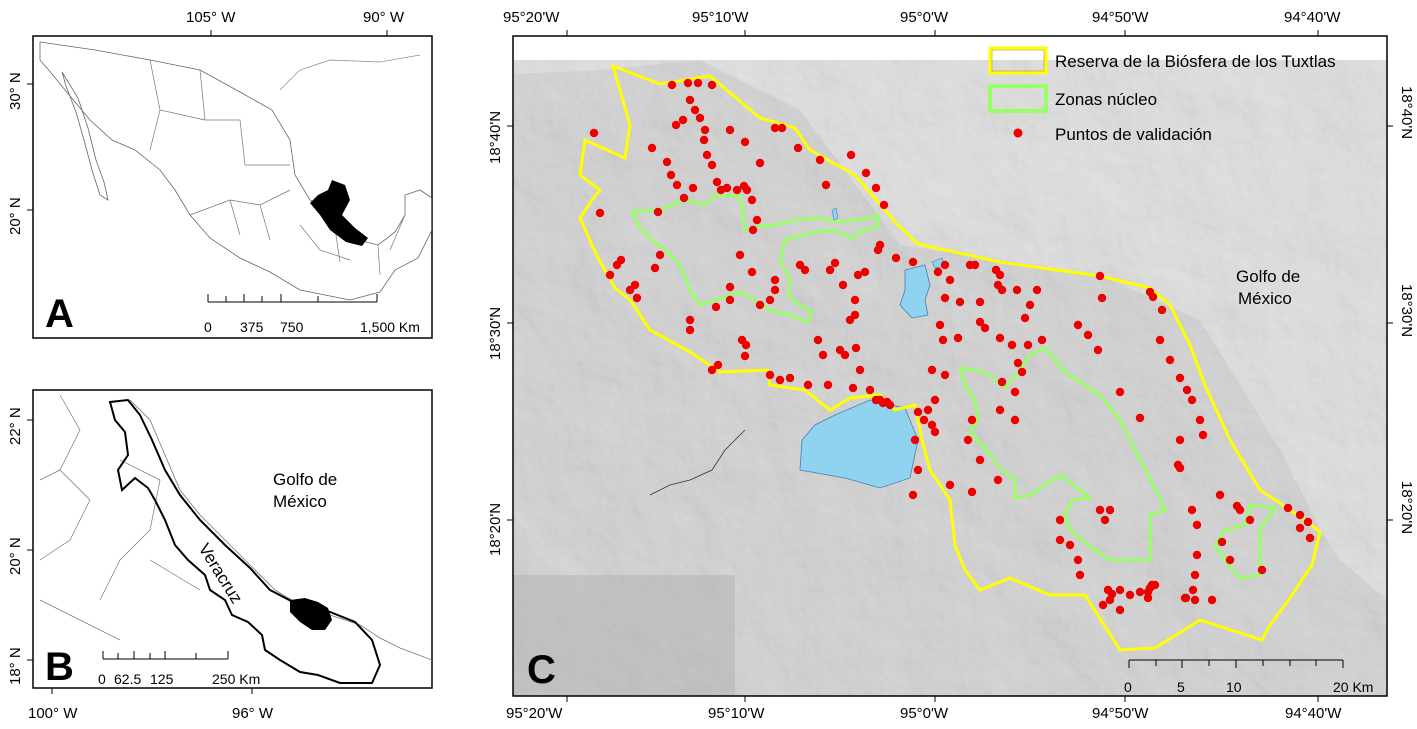 The image size is (1417, 729). Describe the element at coordinates (1018, 133) in the screenshot. I see `legend-swatch-points` at that location.